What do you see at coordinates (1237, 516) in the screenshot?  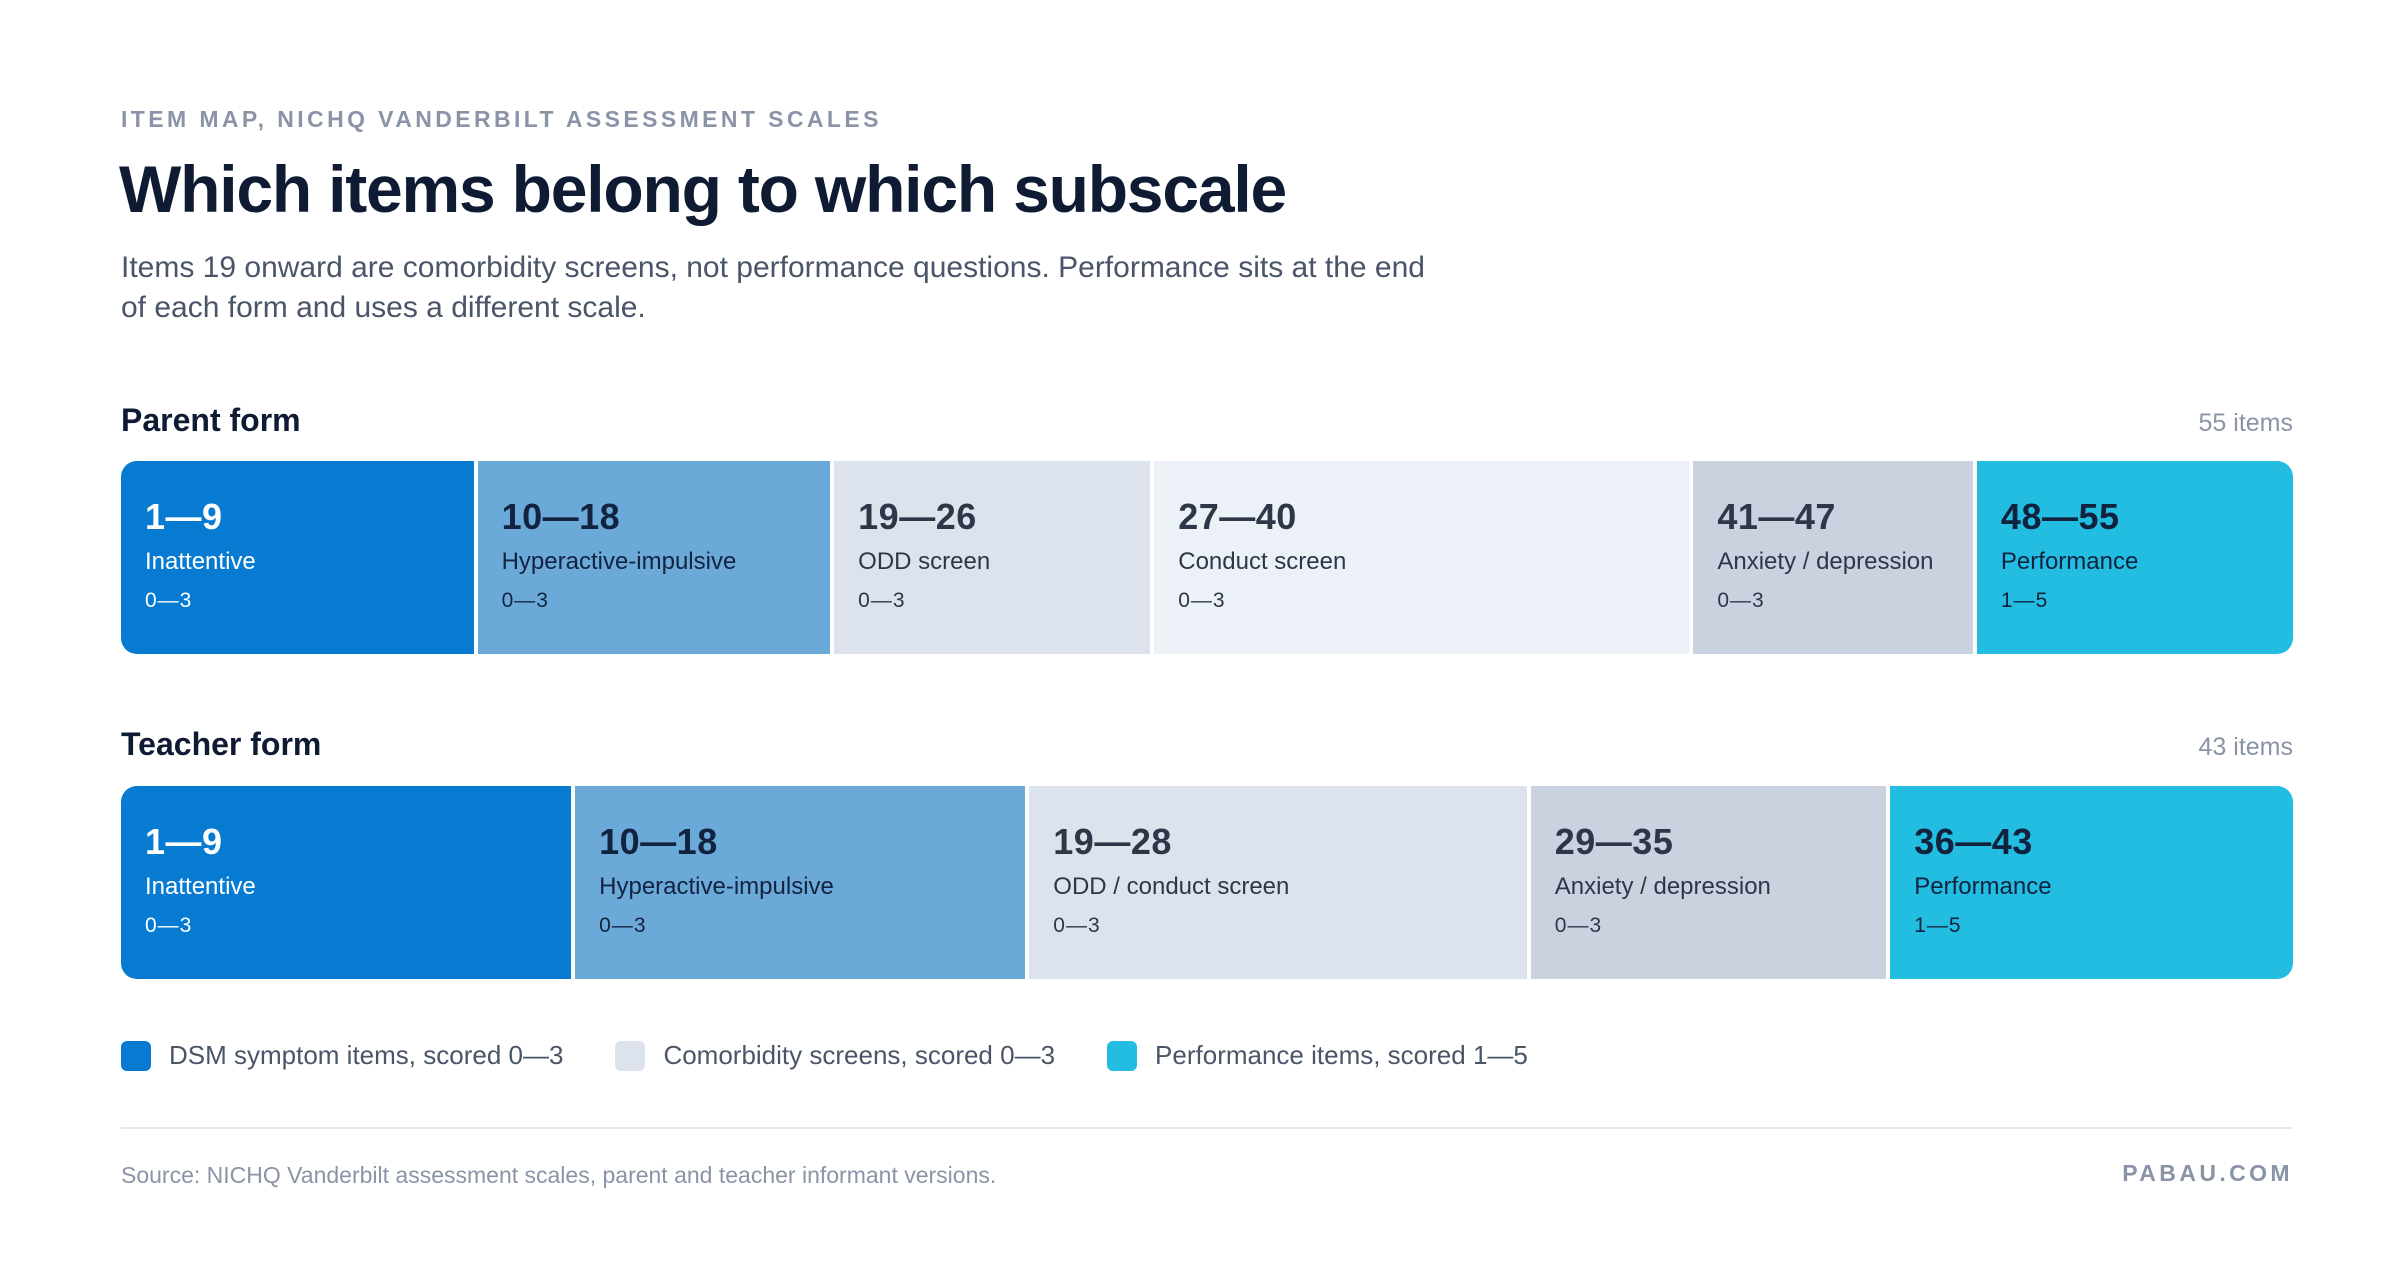 I see `segment-range: 27—40` at bounding box center [1237, 516].